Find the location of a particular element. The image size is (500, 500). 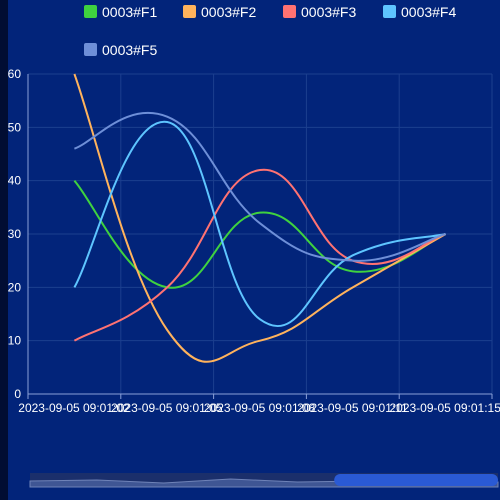

legend-label: 0003#F4 is located at coordinates (428, 12).